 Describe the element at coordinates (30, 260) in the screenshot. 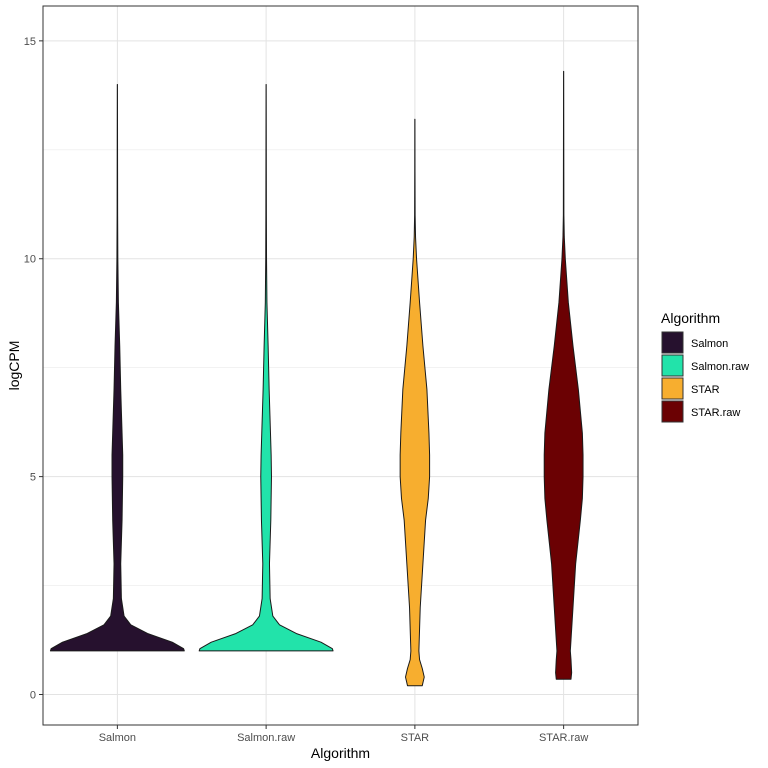

I see `y-tick-label: 10` at that location.